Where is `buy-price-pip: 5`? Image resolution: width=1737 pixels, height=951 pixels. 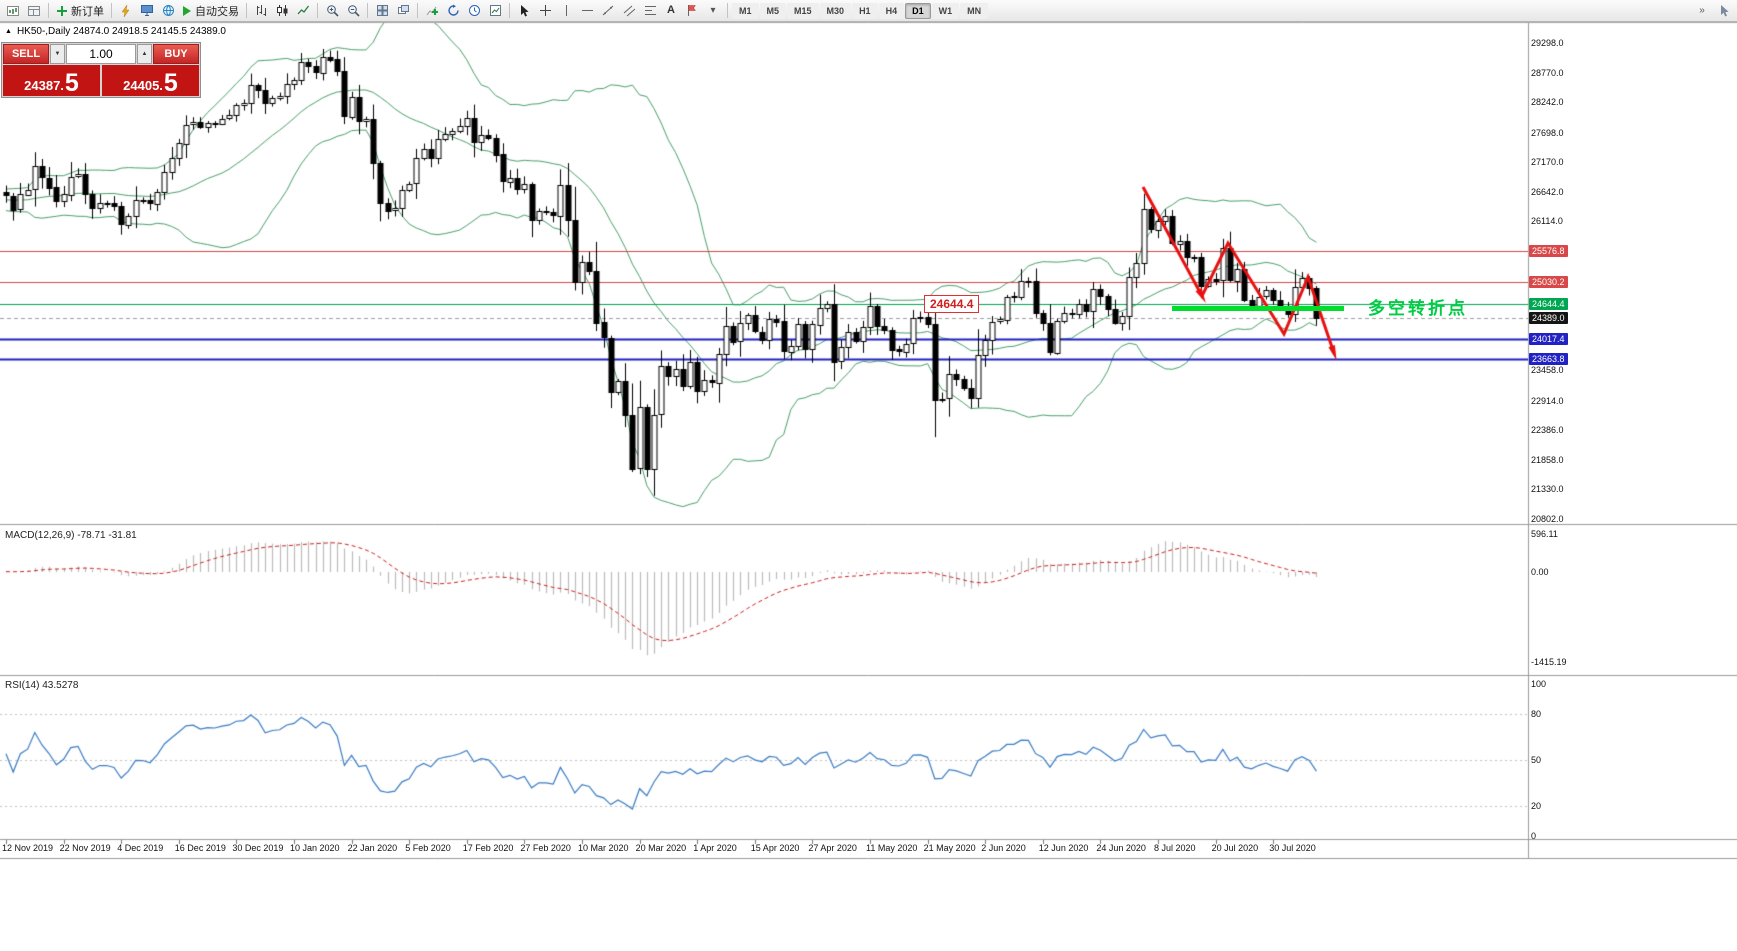 buy-price-pip: 5 is located at coordinates (170, 83).